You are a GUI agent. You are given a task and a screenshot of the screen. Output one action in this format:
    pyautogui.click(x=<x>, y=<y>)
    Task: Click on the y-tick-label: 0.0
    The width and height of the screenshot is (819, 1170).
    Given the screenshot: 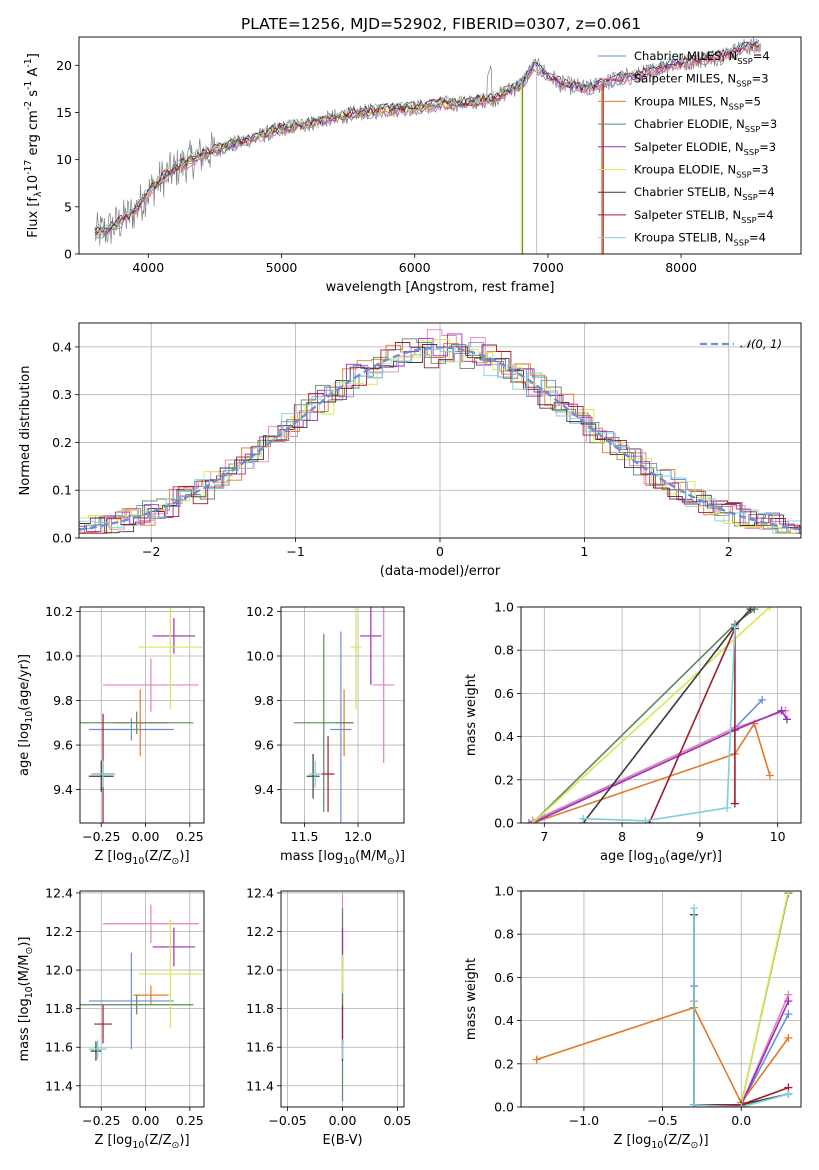 What is the action you would take?
    pyautogui.click(x=62, y=538)
    